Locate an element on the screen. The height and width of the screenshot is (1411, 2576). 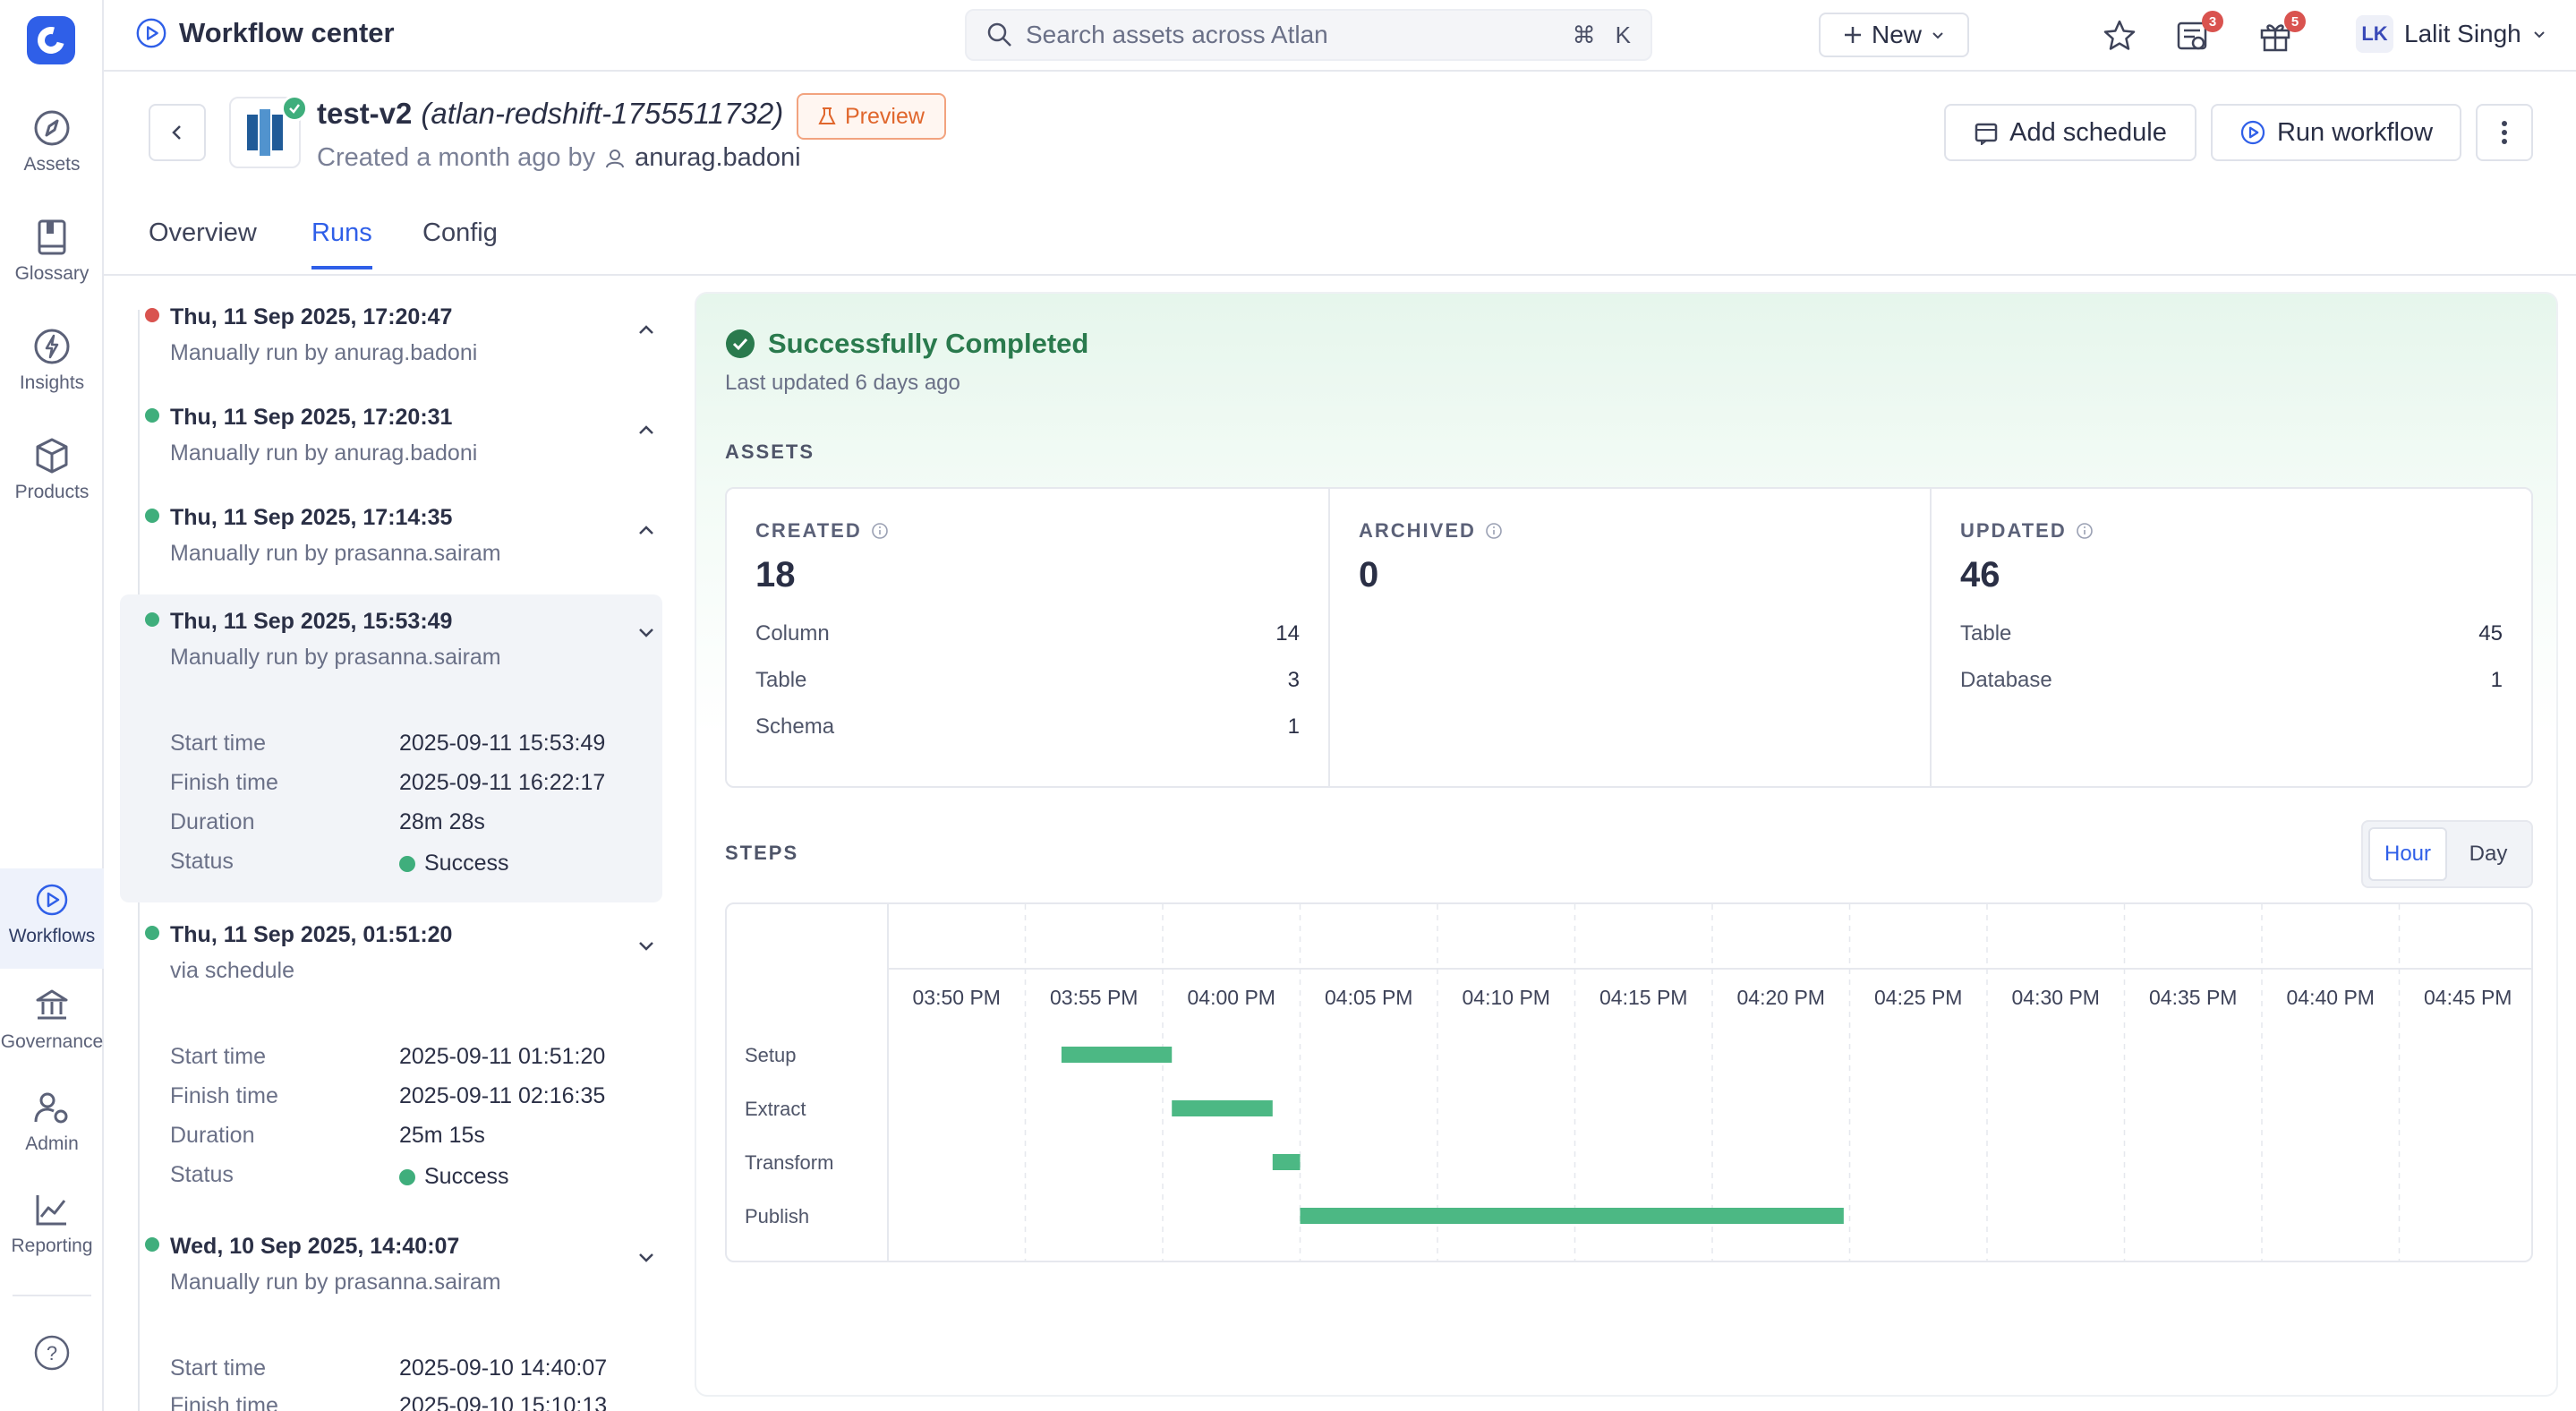
created-text: Created a month ago by is located at coordinates (456, 157).